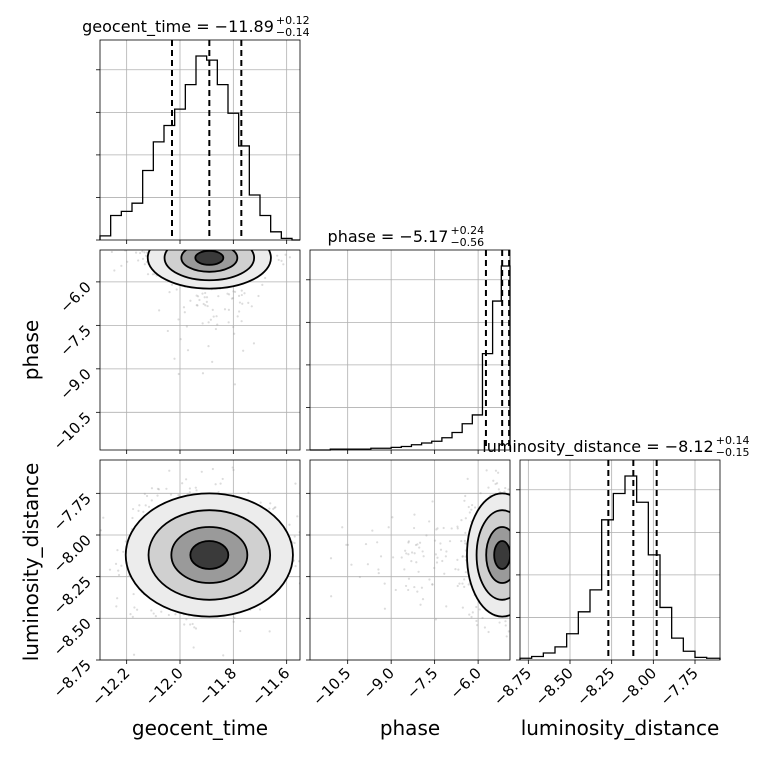  Describe the element at coordinates (270, 686) in the screenshot. I see `geocent-axis-xtick-label: −11.6` at that location.